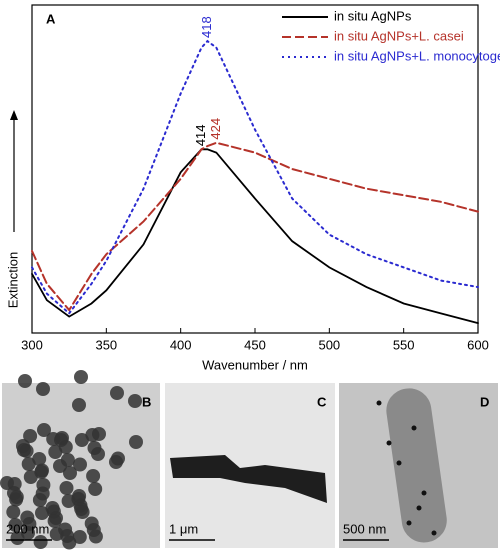 Image resolution: width=500 pixels, height=550 pixels. Describe the element at coordinates (206, 27) in the screenshot. I see `peak-label: 418` at that location.